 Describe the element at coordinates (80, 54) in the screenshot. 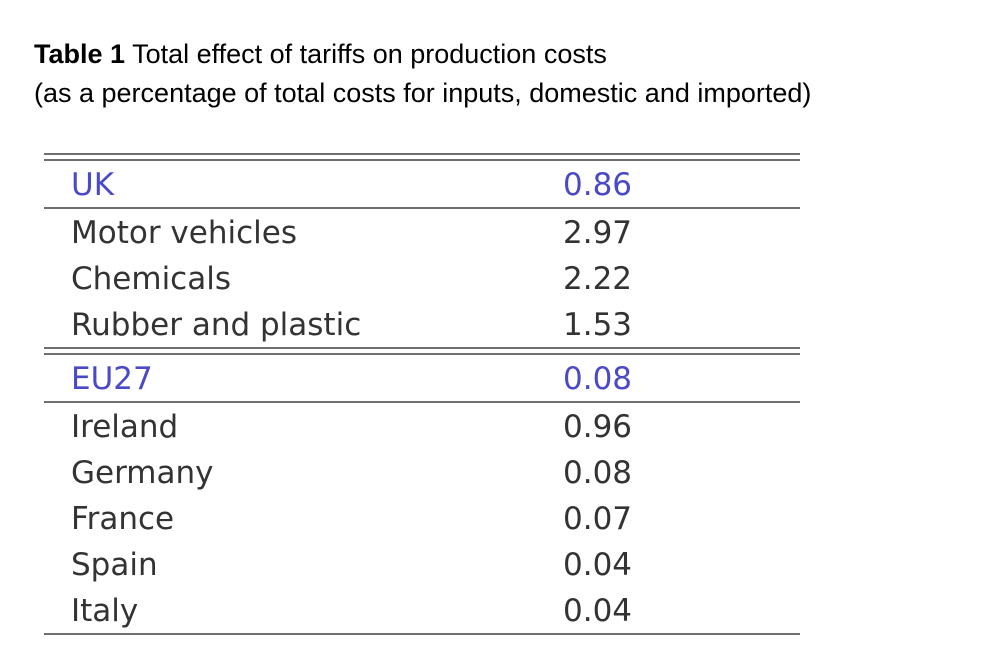

I see `caption-label: Table 1` at that location.